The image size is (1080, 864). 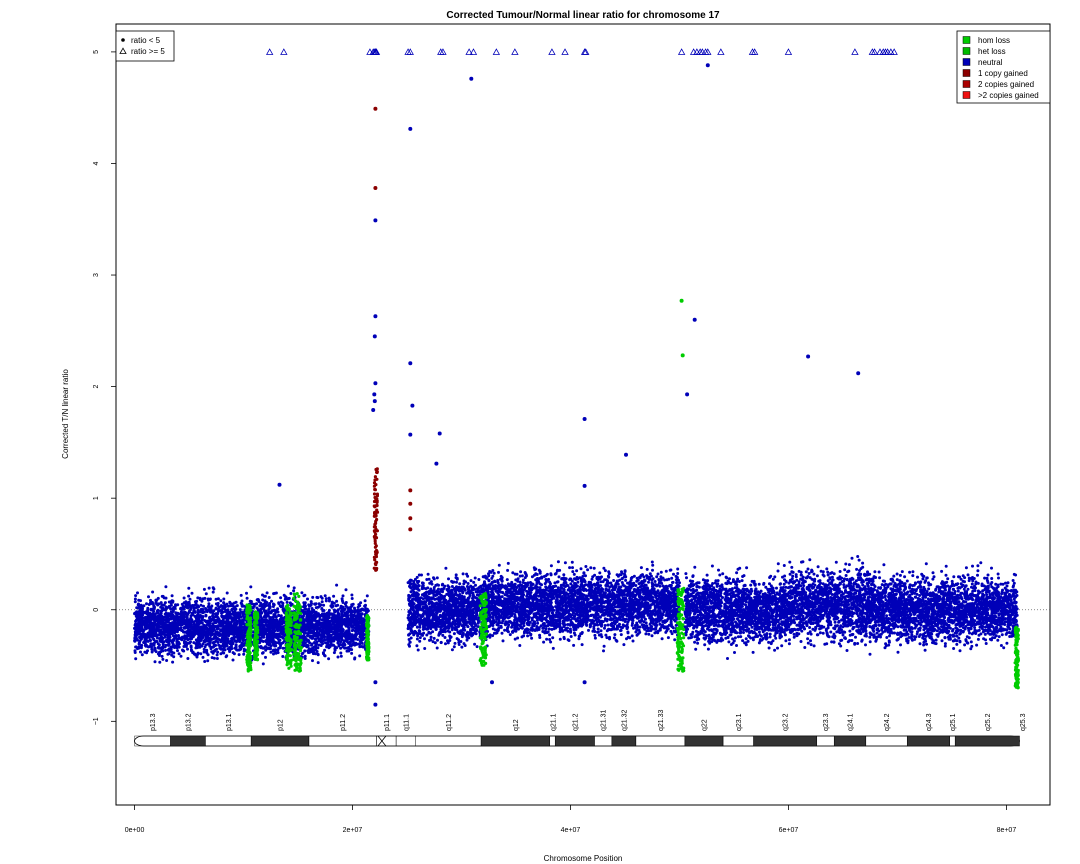 What do you see at coordinates (704, 741) in the screenshot?
I see `band-q22` at bounding box center [704, 741].